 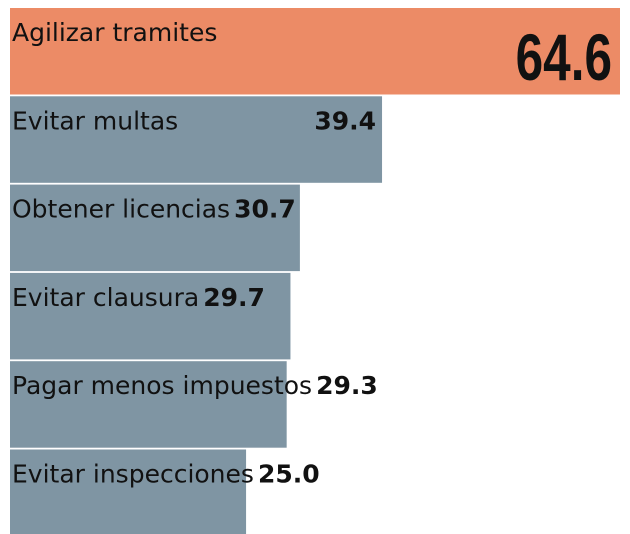 I want to click on value-label: 39.4, so click(x=345, y=120).